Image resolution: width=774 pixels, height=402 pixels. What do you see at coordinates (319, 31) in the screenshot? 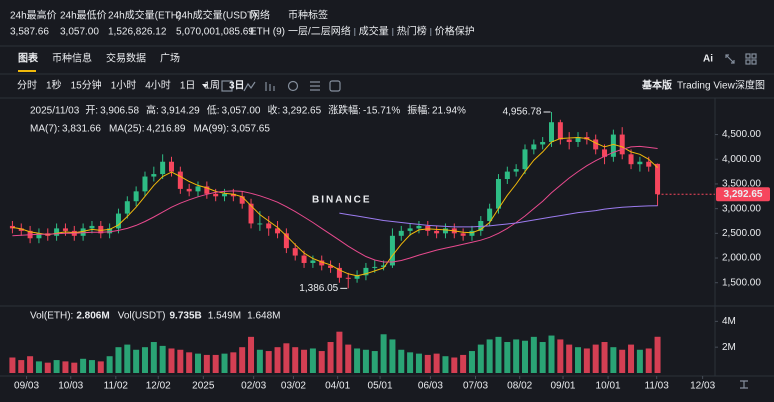
I see `coin-tag: 一层/二层网络` at bounding box center [319, 31].